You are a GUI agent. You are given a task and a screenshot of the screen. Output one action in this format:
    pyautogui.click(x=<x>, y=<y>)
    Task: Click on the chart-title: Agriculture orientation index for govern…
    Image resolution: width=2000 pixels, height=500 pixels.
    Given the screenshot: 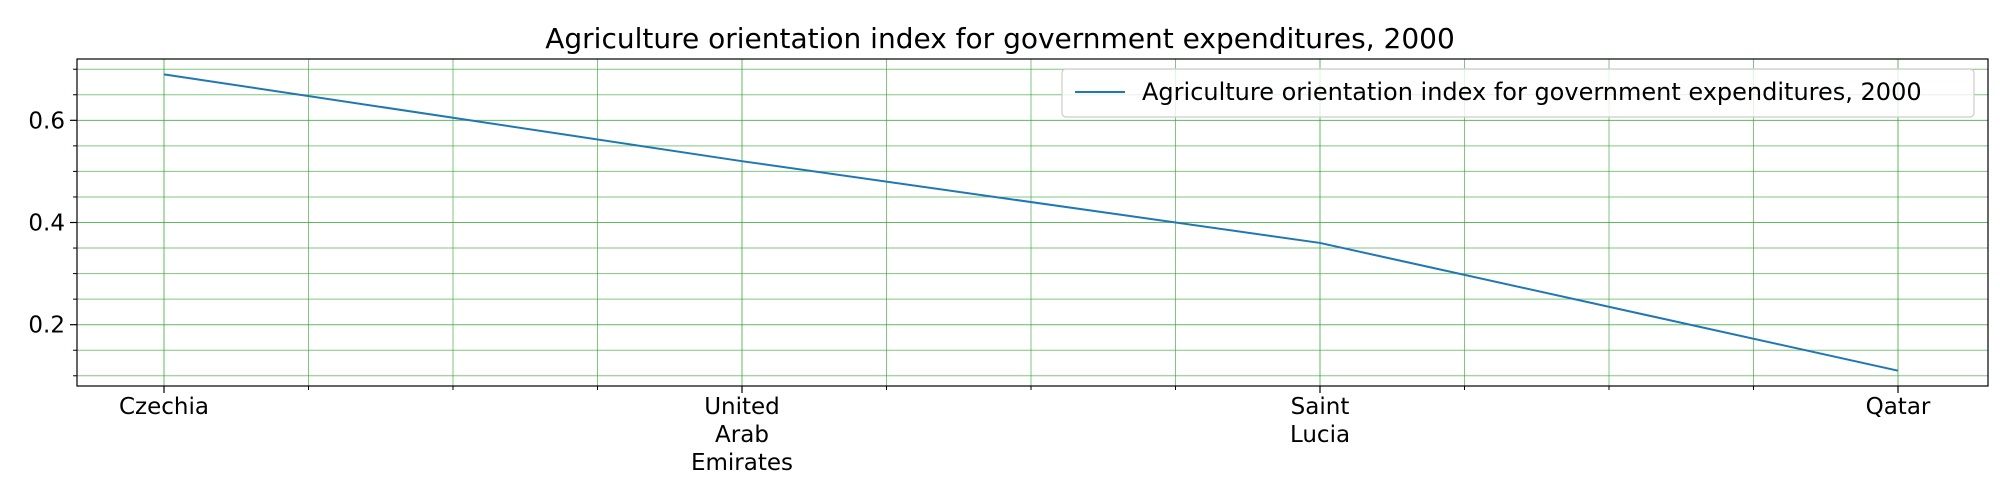 What is the action you would take?
    pyautogui.click(x=1000, y=38)
    